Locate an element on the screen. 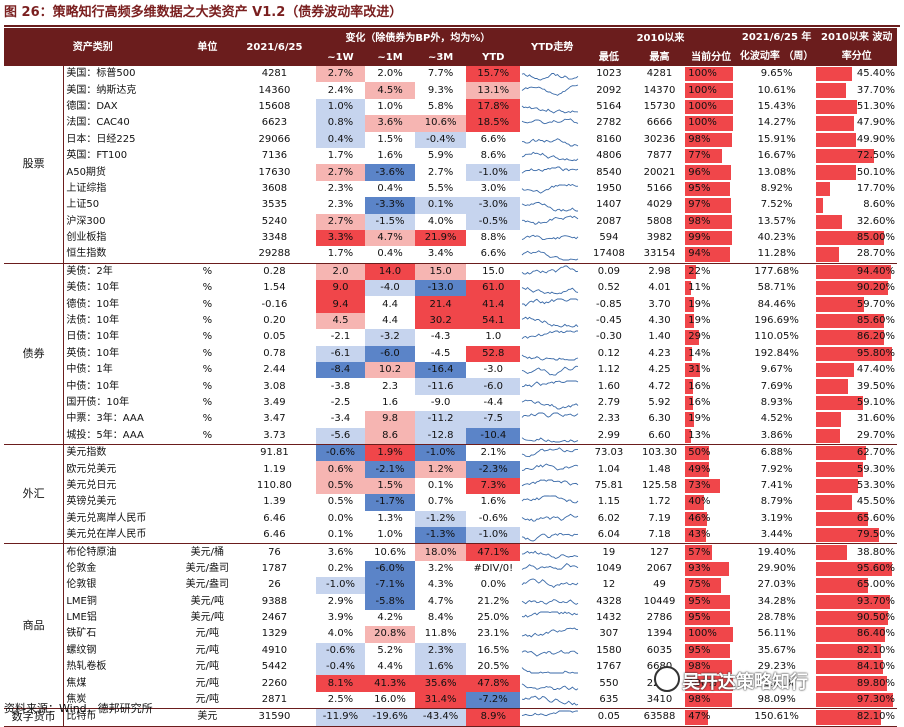  low-value: 1049 is located at coordinates (609, 568).